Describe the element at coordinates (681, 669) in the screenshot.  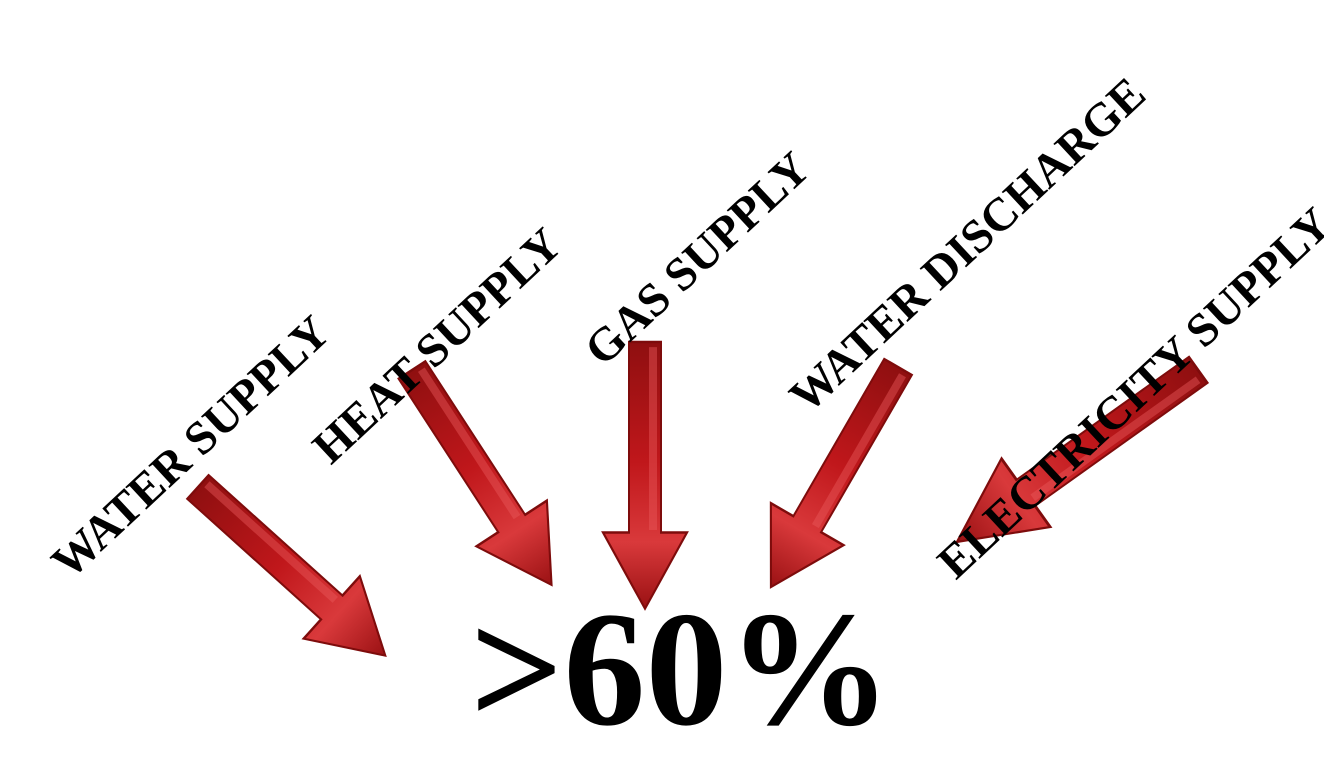
I see `result-percentage: >60%` at that location.